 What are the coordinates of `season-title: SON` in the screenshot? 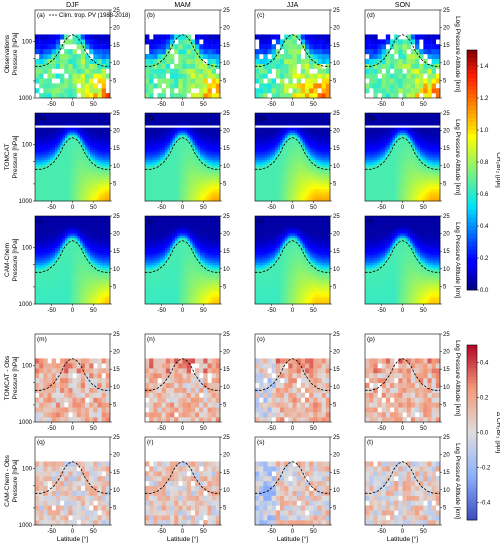 It's located at (402, 5).